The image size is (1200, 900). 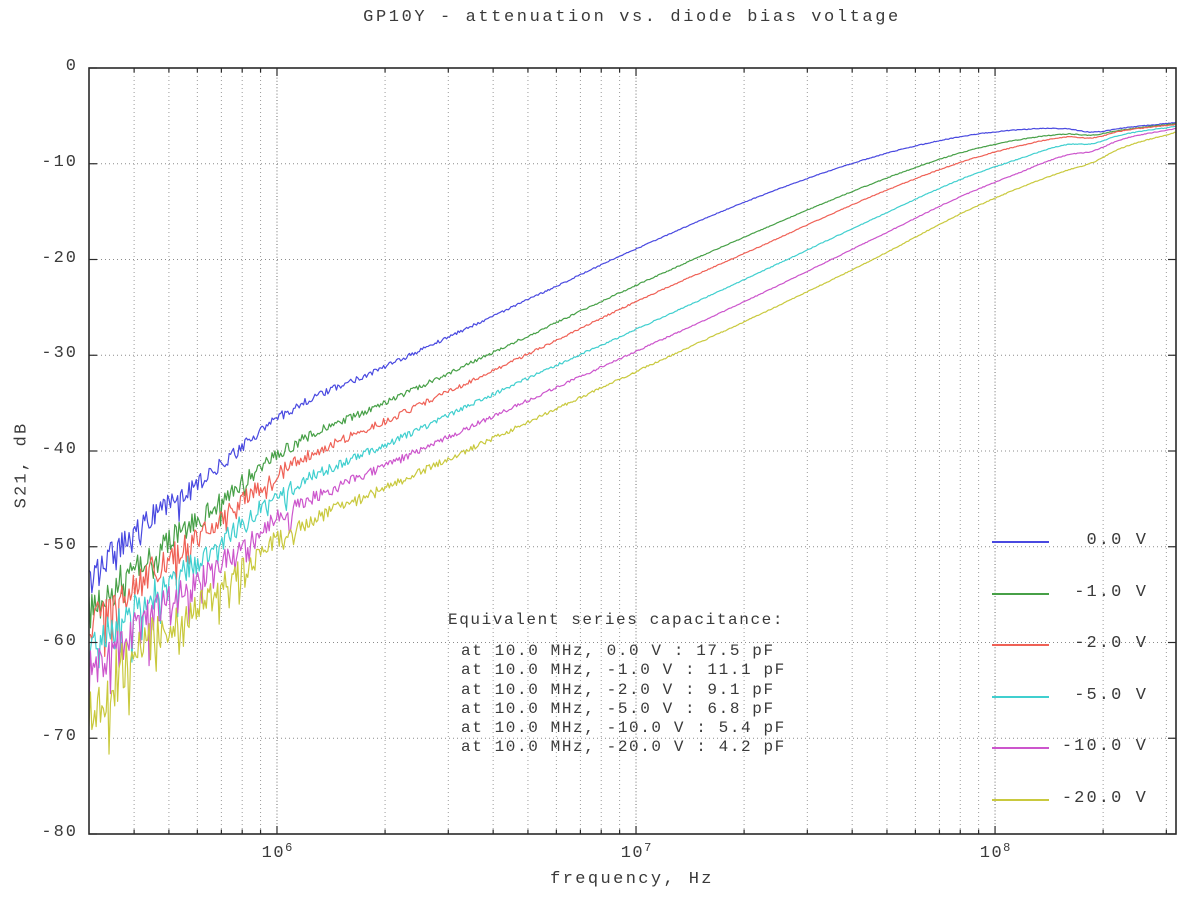 What do you see at coordinates (623, 728) in the screenshot?
I see `annotation-line: at 10.0 MHz, -10.0 V : 5.4 pF` at bounding box center [623, 728].